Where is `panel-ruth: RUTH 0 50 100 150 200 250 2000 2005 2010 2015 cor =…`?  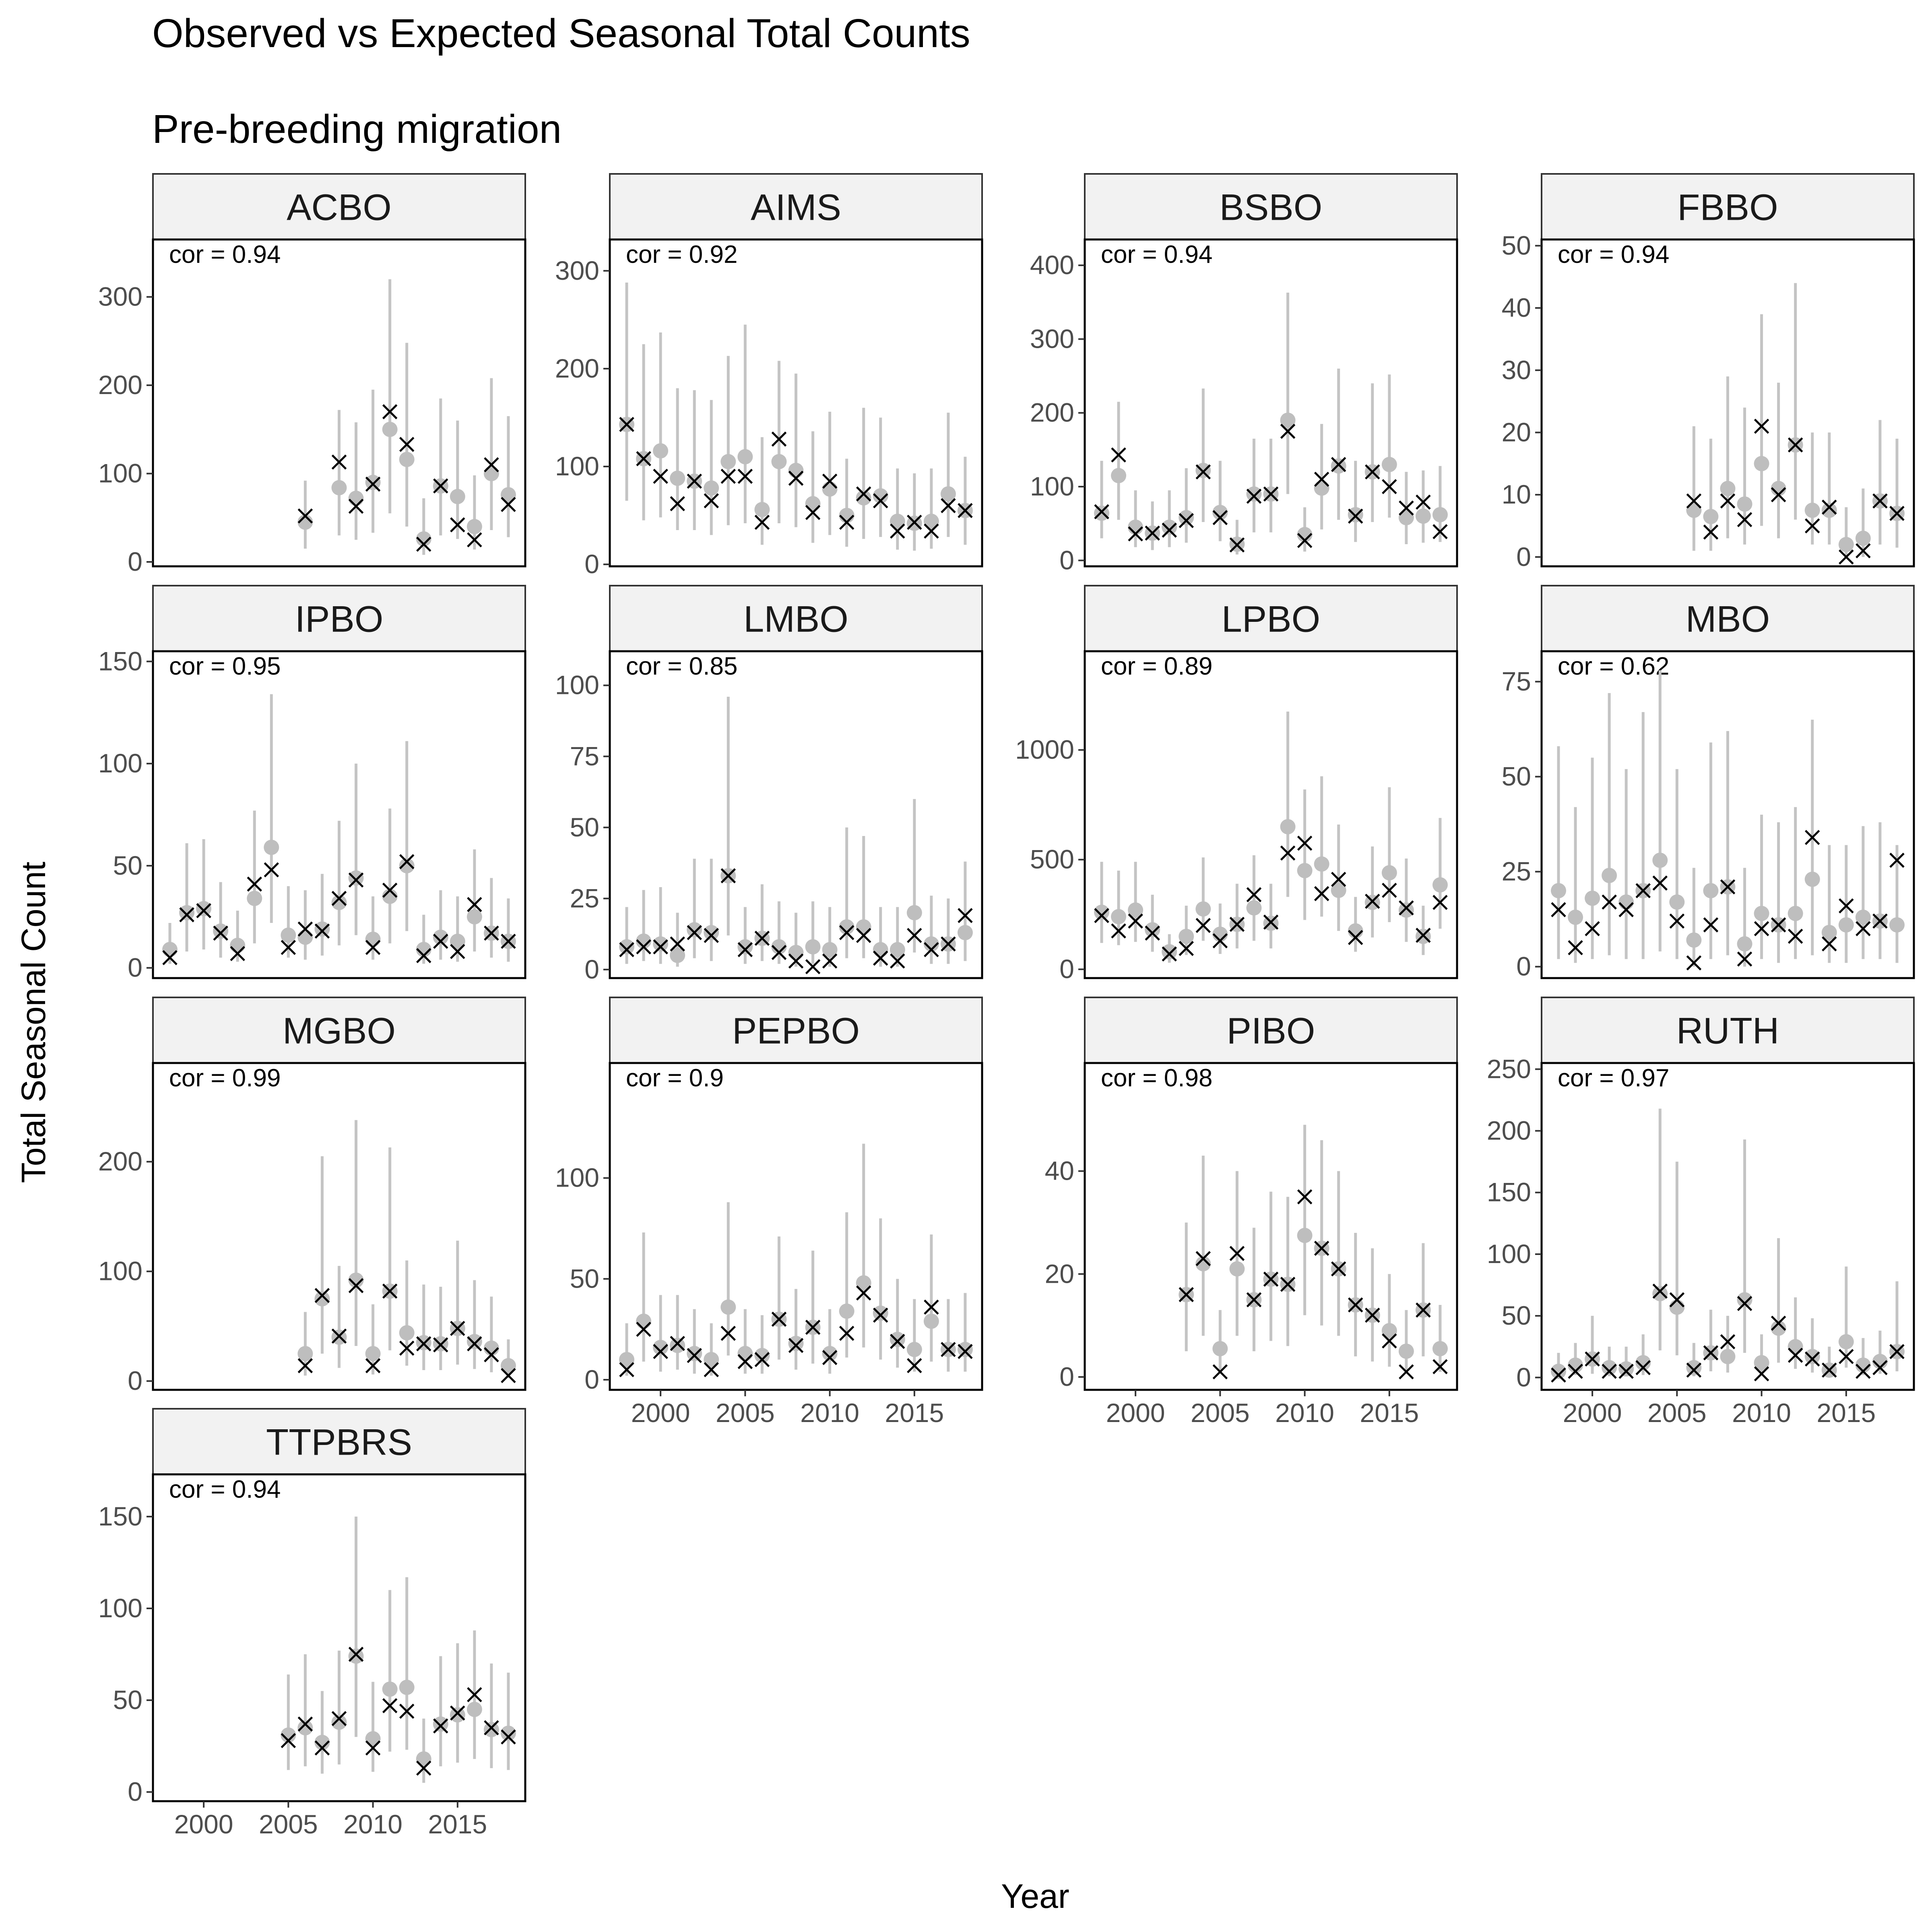
panel-ruth: RUTH 0 50 100 150 200 250 2000 2005 2010 2015 cor =… is located at coordinates (1701, 1212).